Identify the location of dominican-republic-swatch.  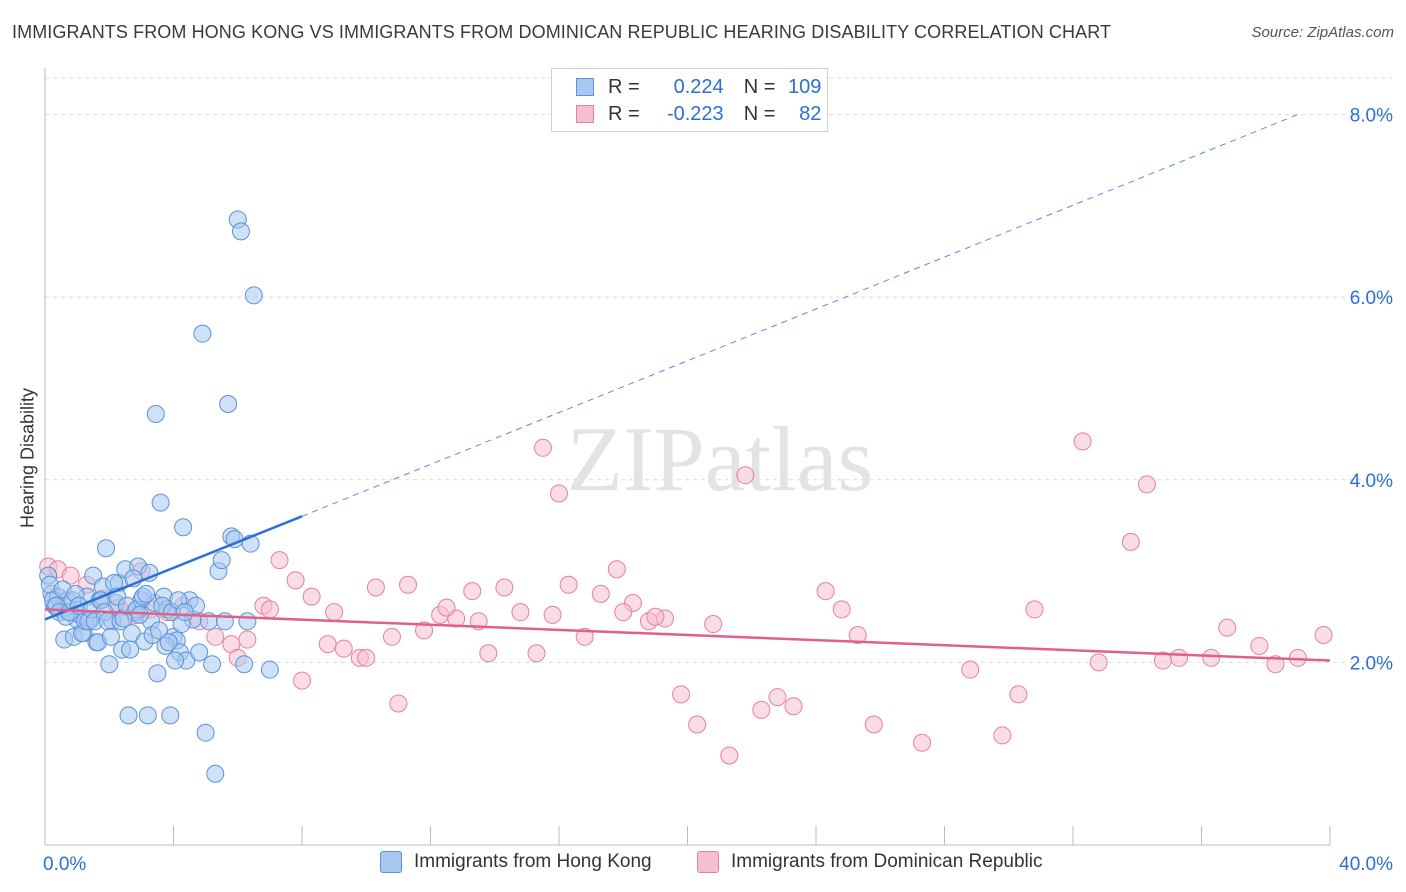
(585, 114).